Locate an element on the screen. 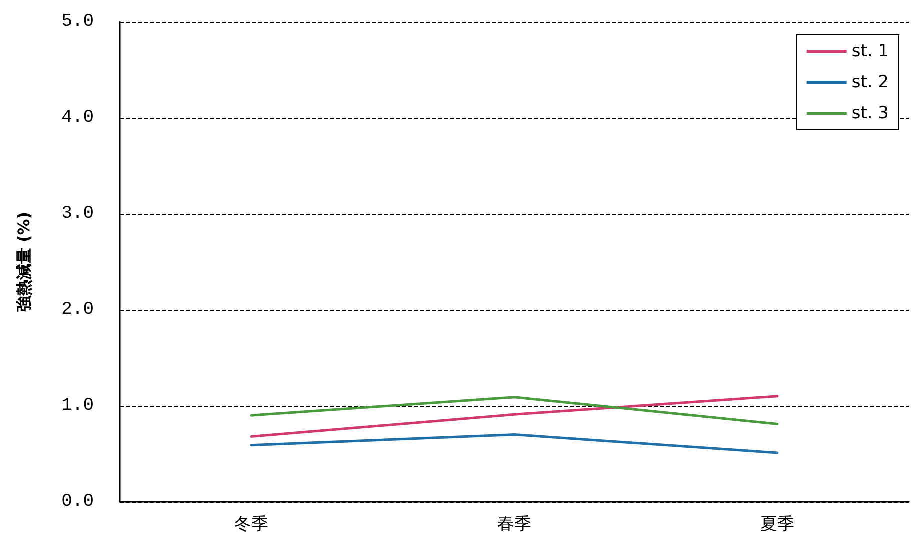 This screenshot has height=548, width=911. x-tick-label: 冬季 is located at coordinates (251, 524).